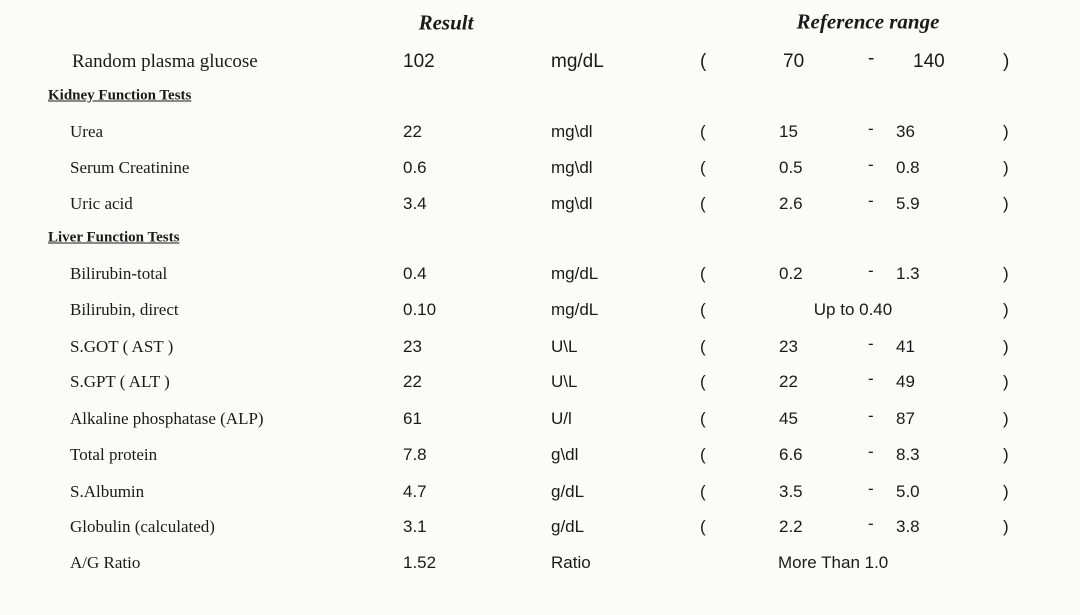 This screenshot has height=615, width=1080. What do you see at coordinates (565, 454) in the screenshot?
I see `unit: g\dl` at bounding box center [565, 454].